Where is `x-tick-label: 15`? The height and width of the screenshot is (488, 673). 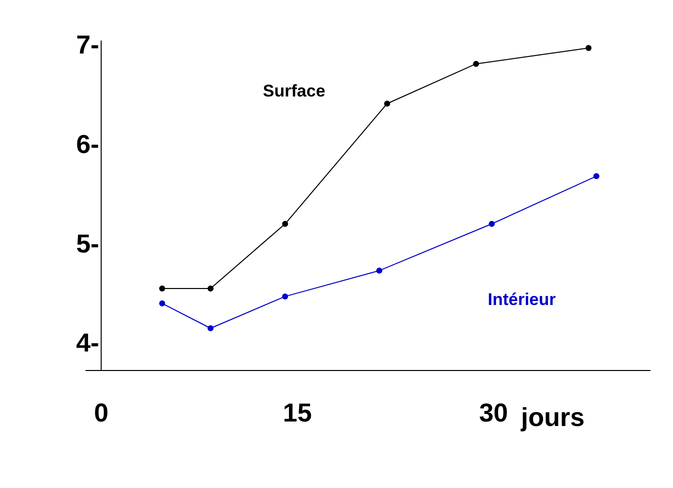 x-tick-label: 15 is located at coordinates (297, 413).